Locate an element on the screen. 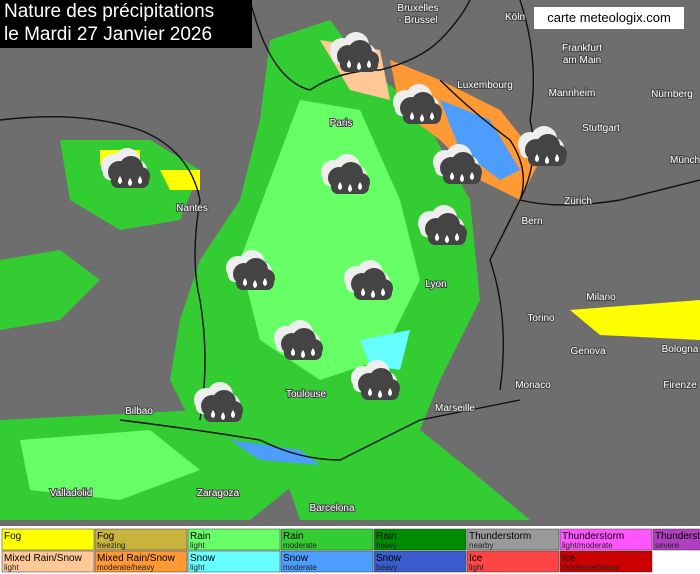 This screenshot has width=700, height=574. city-label: am Main is located at coordinates (582, 60).